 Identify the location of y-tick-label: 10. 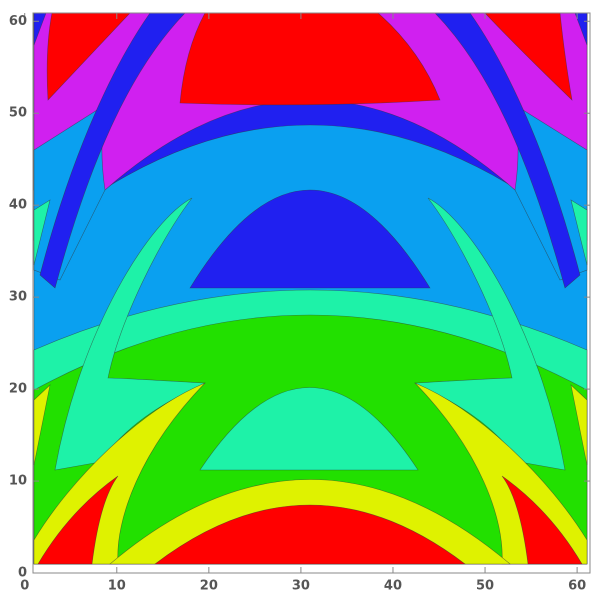
(18, 481).